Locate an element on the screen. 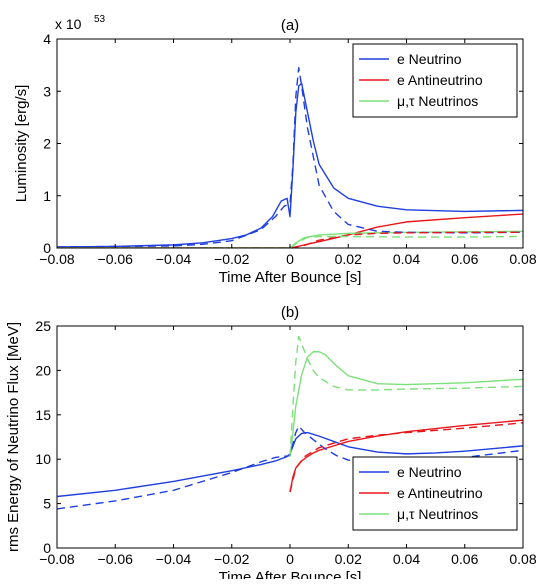  e-antineutrino-solid-line is located at coordinates (406, 456).